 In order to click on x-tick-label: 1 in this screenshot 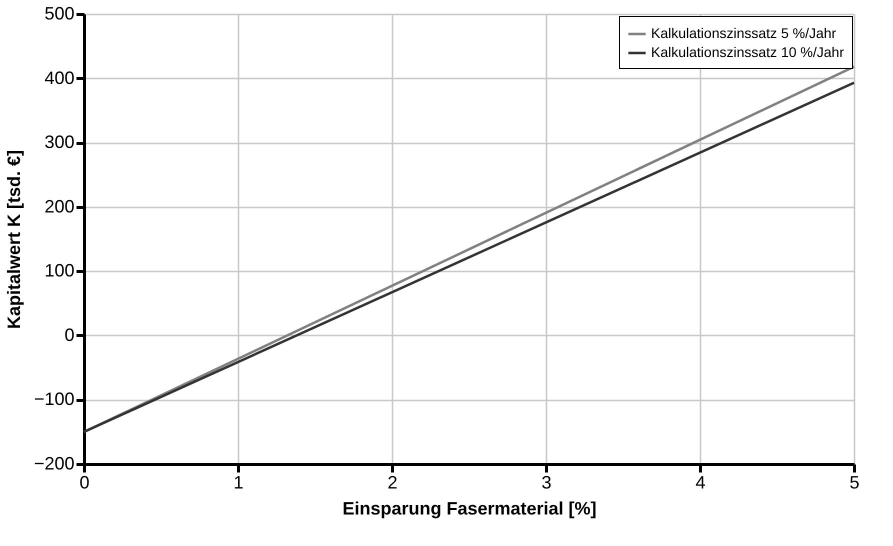, I will do `click(238, 482)`.